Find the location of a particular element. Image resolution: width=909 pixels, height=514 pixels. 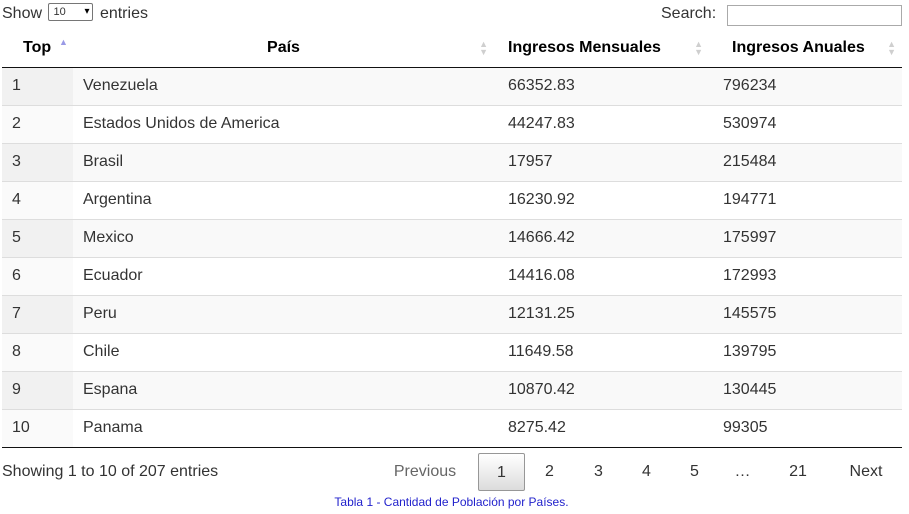

cell-ingresos-mensuales: 12131.25 is located at coordinates (601, 313).